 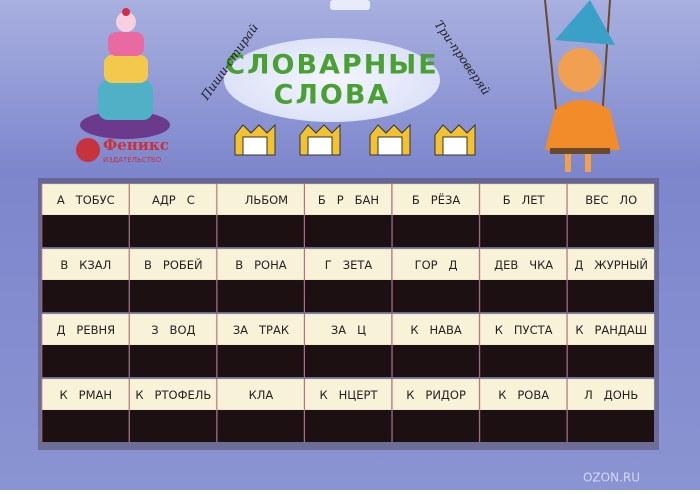 I want to click on word: Б РЁЗА, so click(x=436, y=199).